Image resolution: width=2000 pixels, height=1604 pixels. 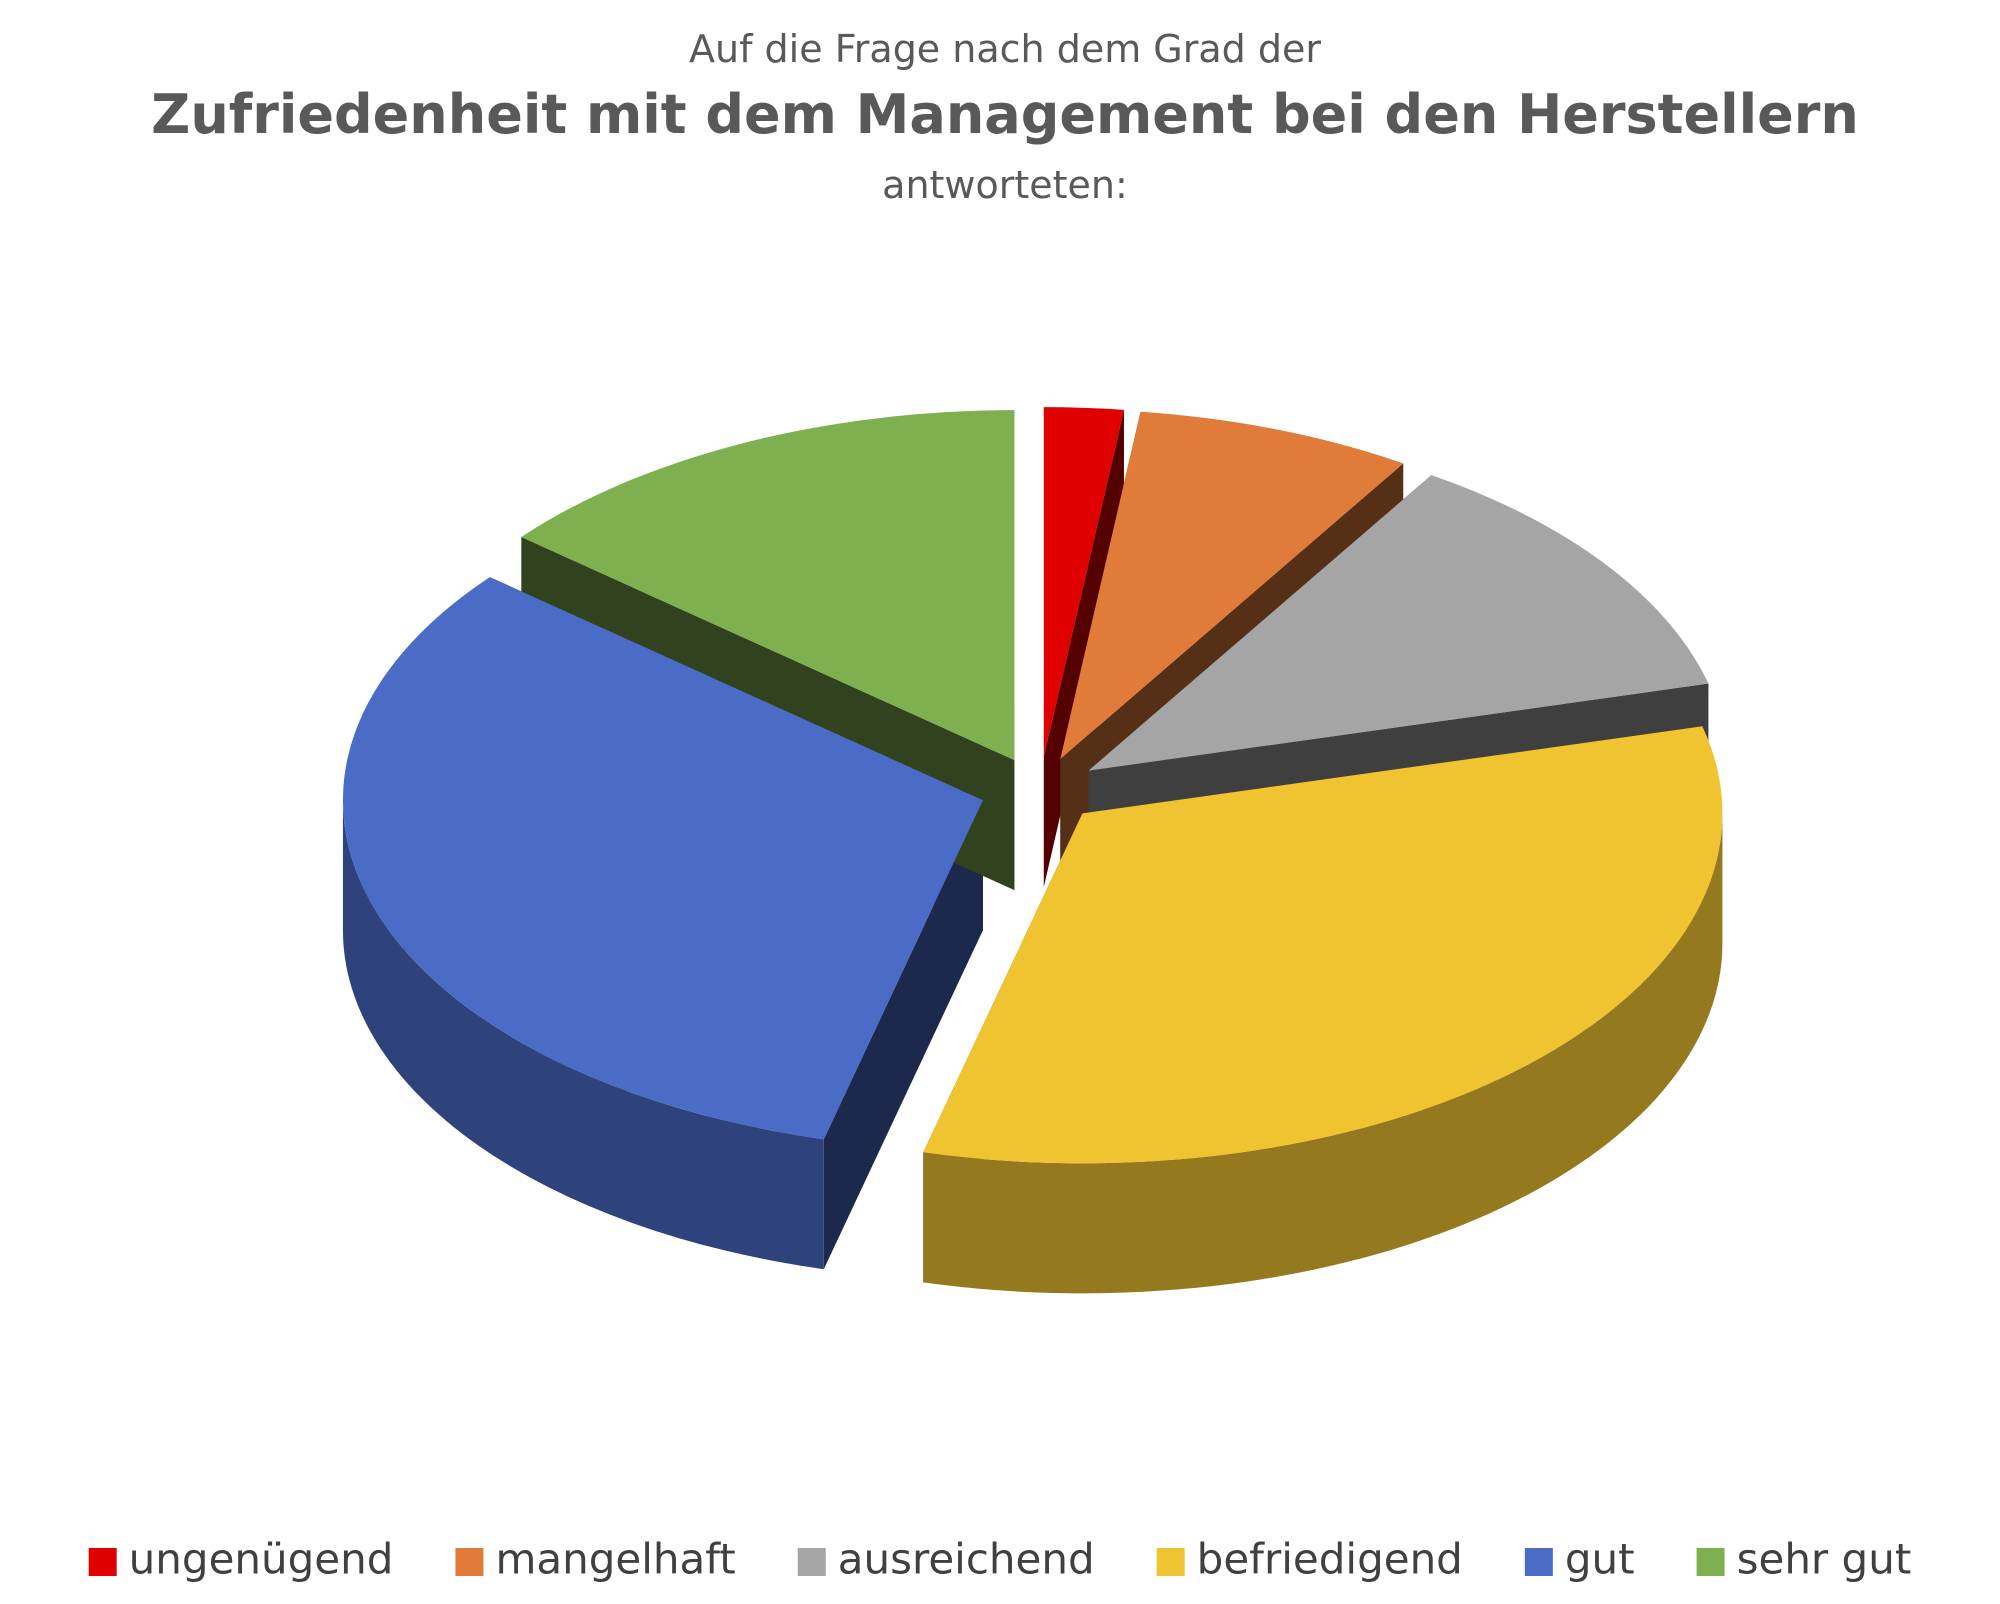 I want to click on legend-label: gut, so click(x=1600, y=1559).